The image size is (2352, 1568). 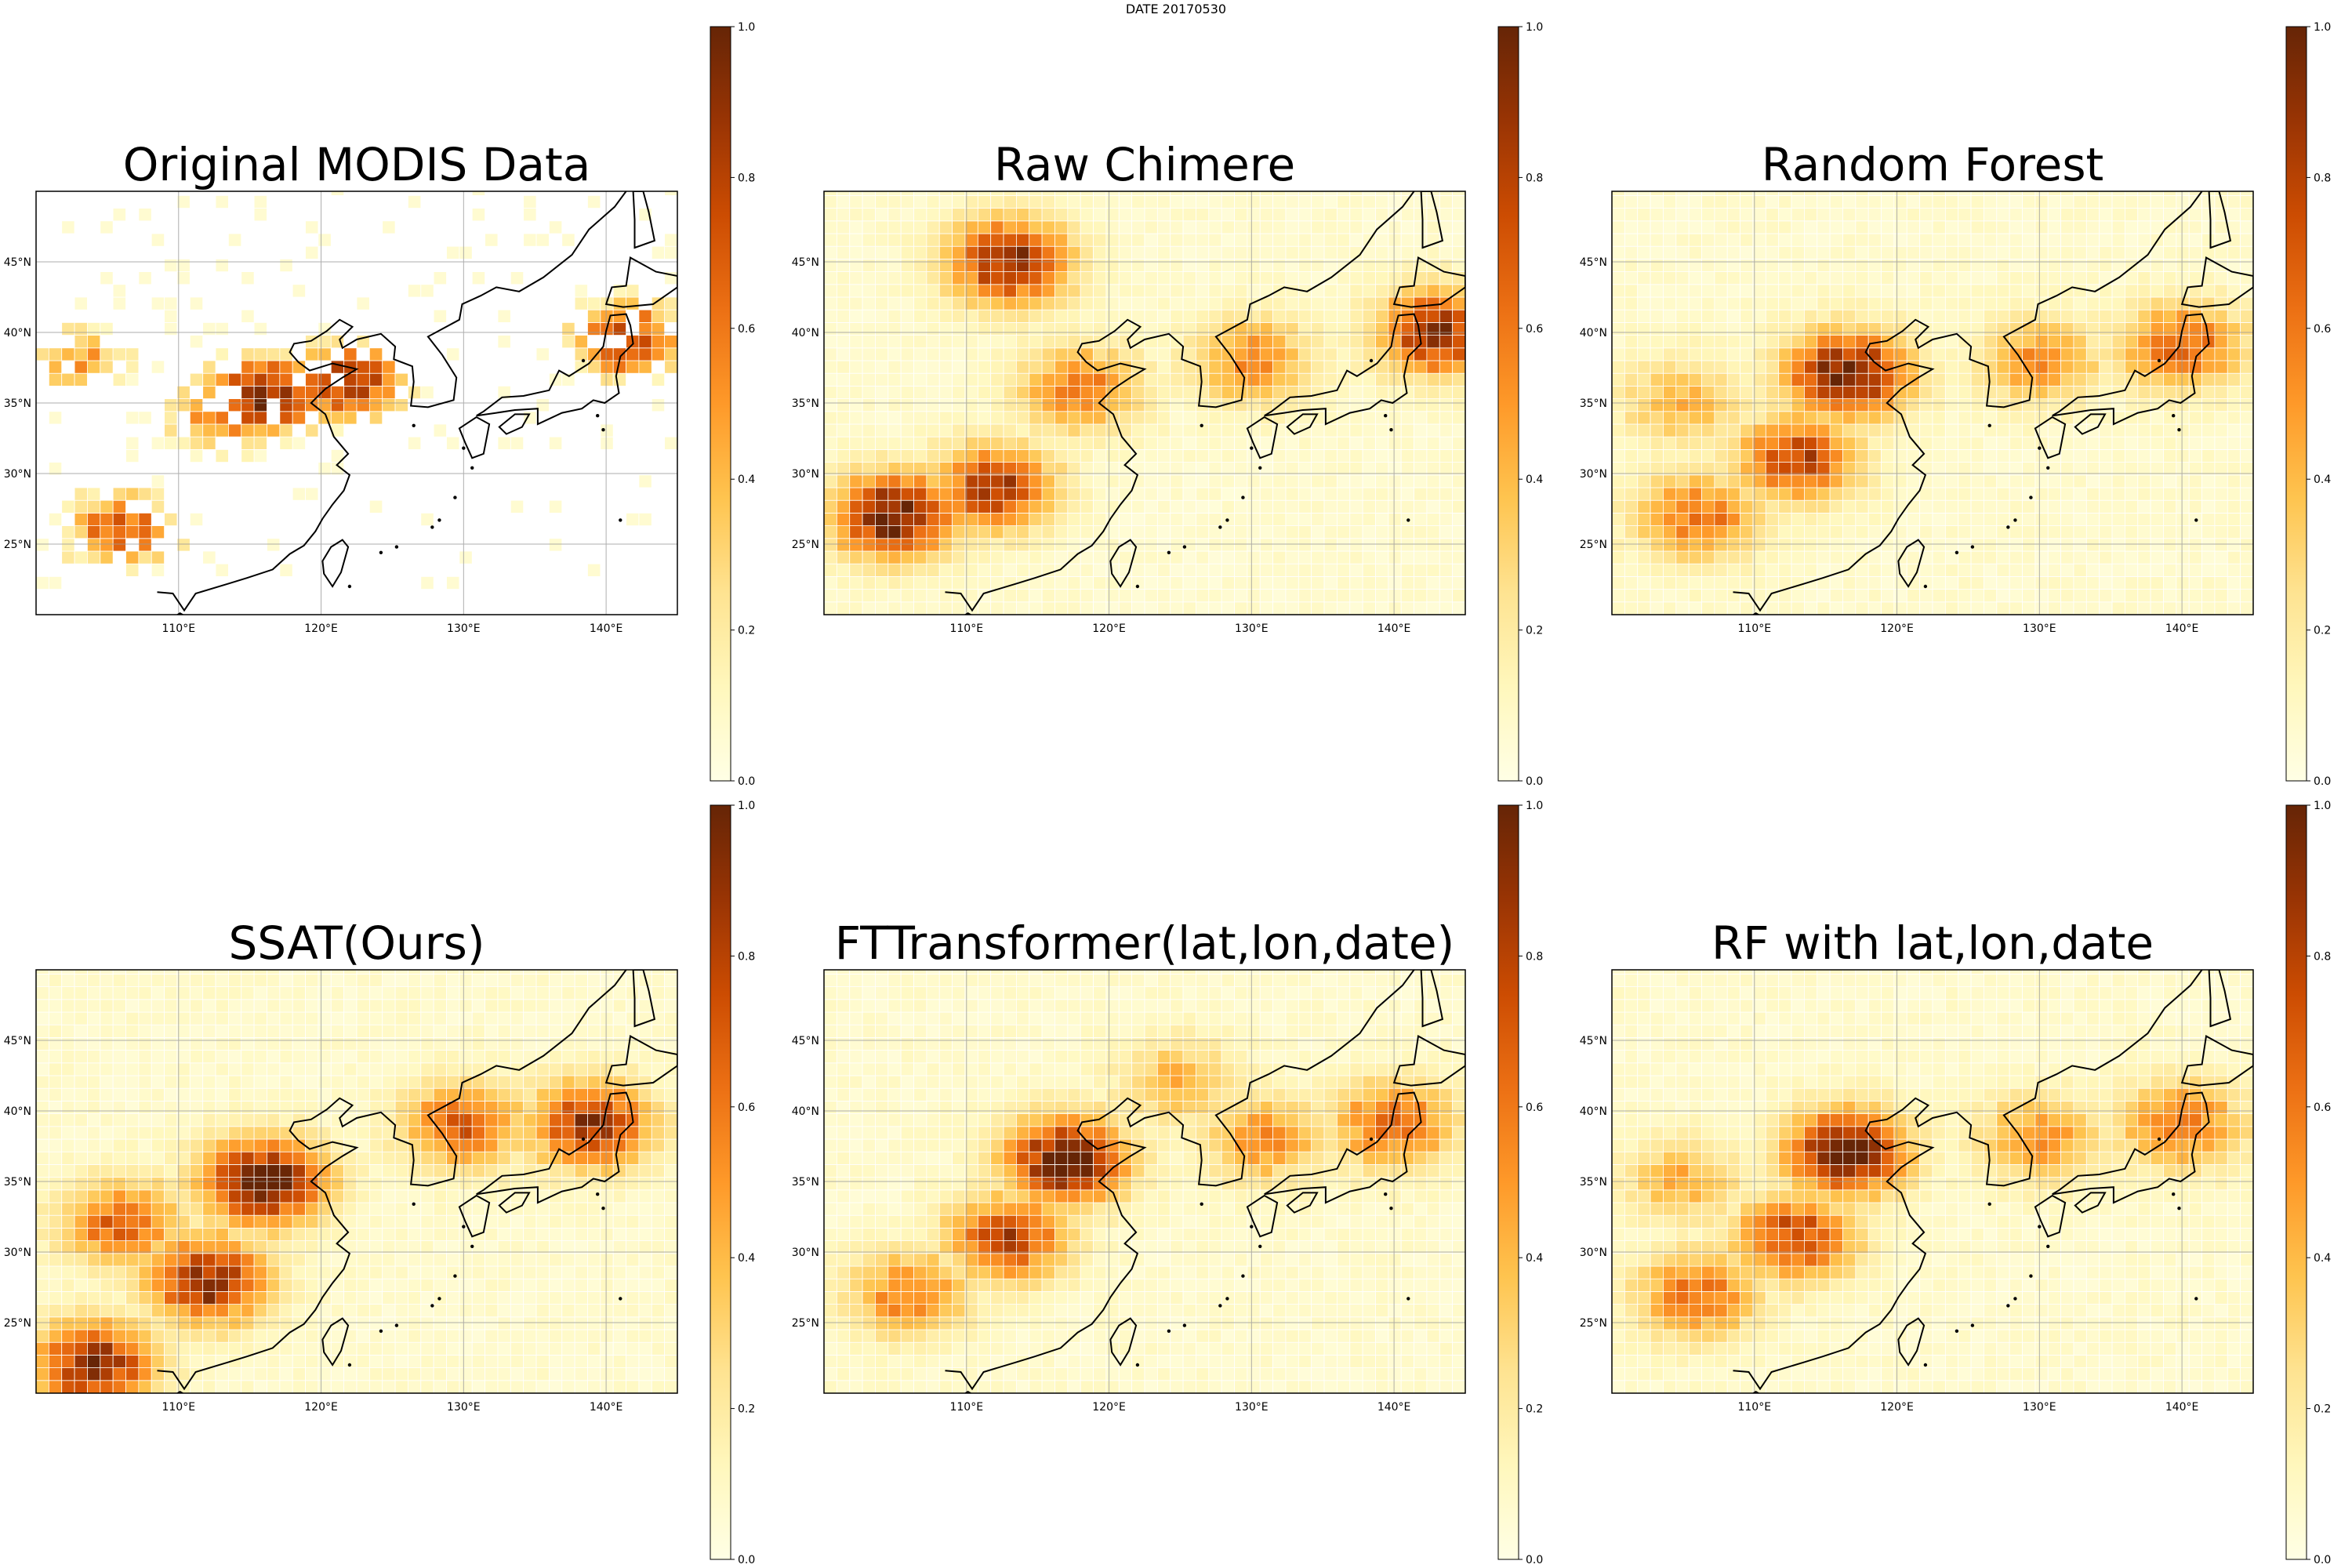 I want to click on panel-title: Original MODIS Data, so click(x=357, y=164).